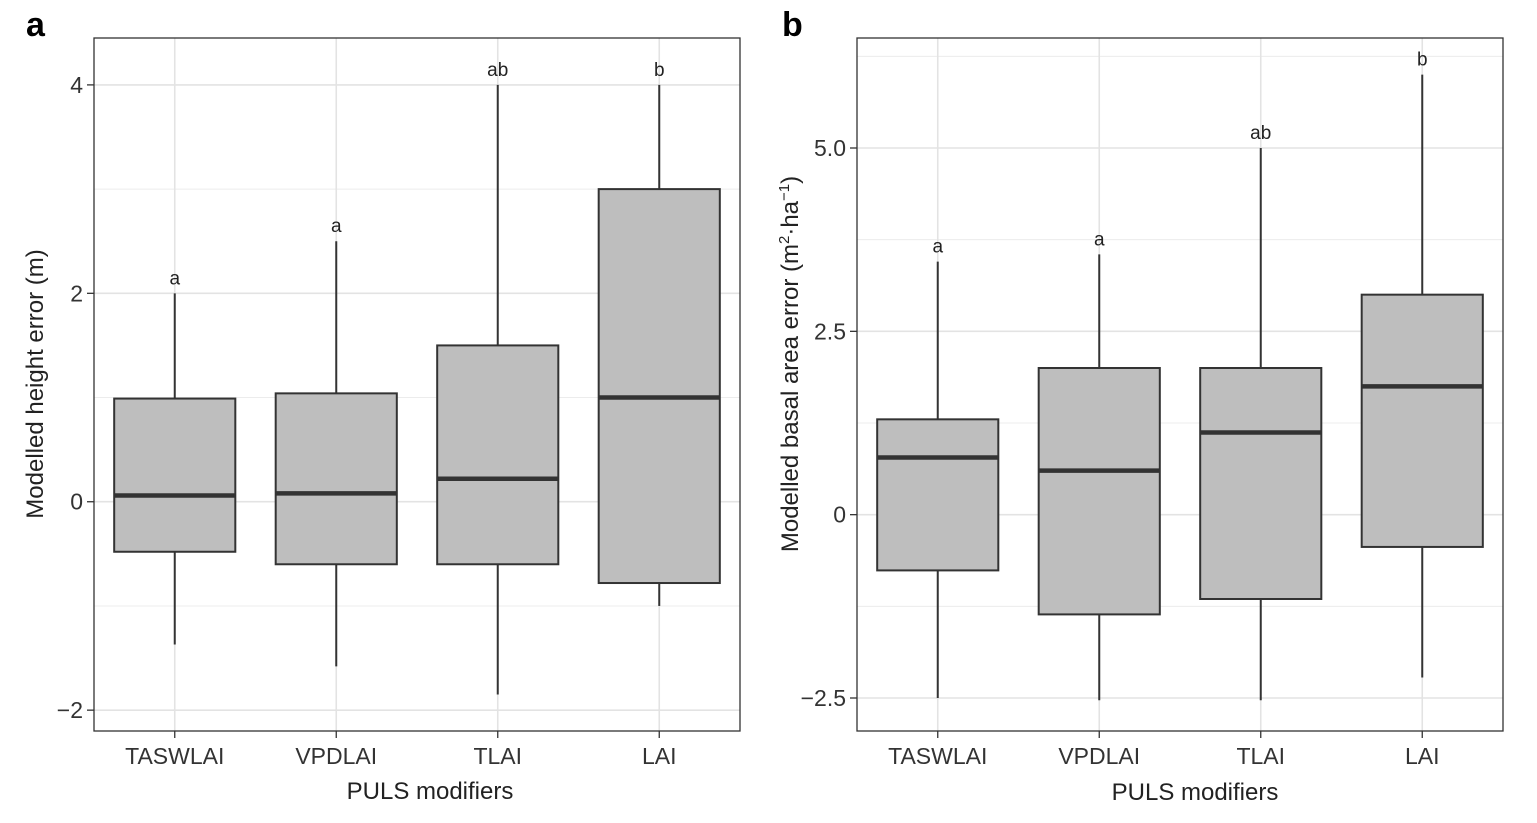 The height and width of the screenshot is (823, 1537). I want to click on panel-b-y-title-mid: ·ha, so click(790, 217).